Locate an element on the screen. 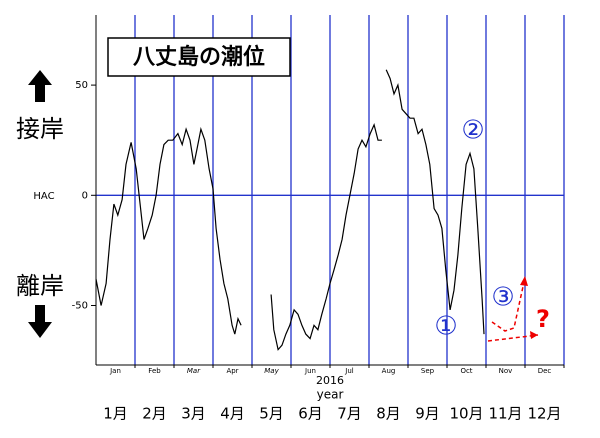 This screenshot has height=438, width=600. y-tick-label: -50 is located at coordinates (80, 305).